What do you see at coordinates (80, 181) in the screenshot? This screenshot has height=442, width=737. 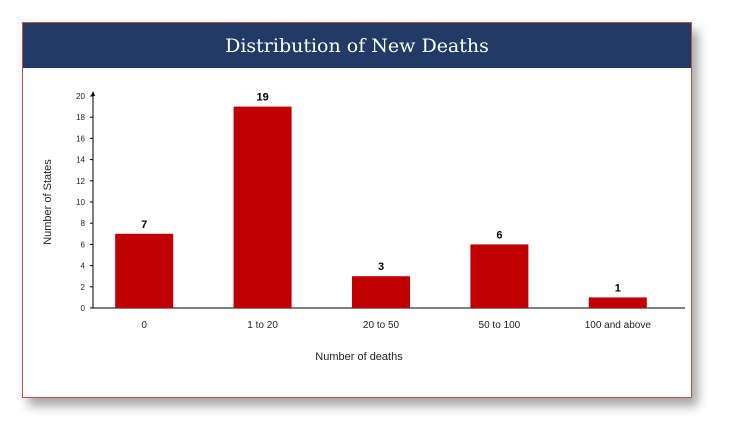 I see `y-tick-label: 12` at bounding box center [80, 181].